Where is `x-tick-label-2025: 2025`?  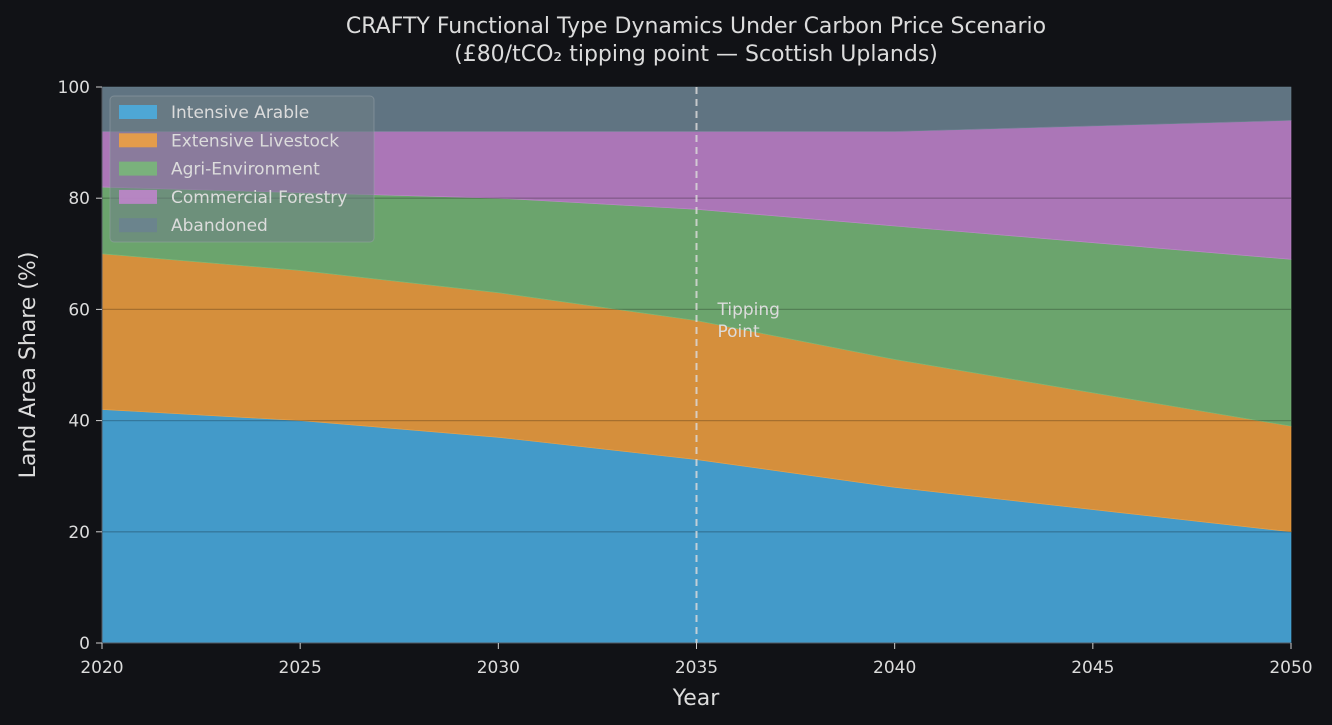
x-tick-label-2025: 2025 is located at coordinates (300, 668).